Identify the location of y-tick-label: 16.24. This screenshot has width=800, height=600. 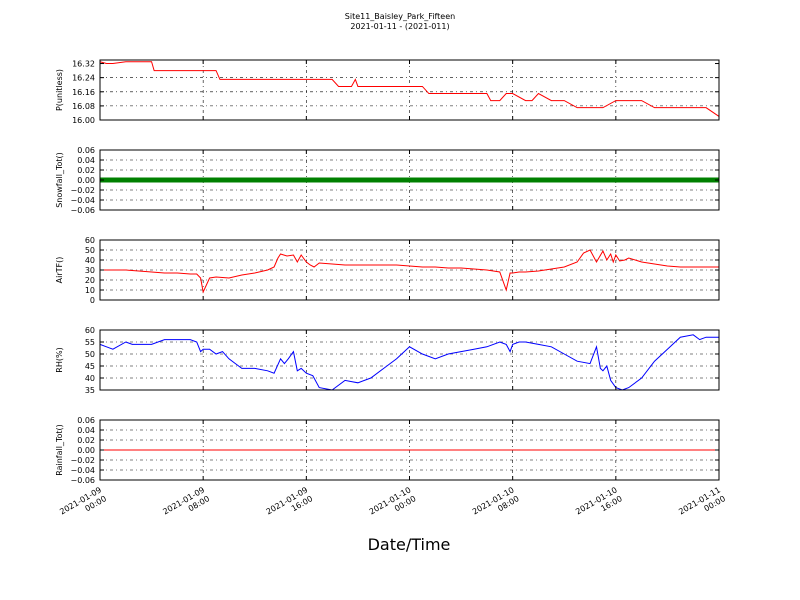
(83, 78).